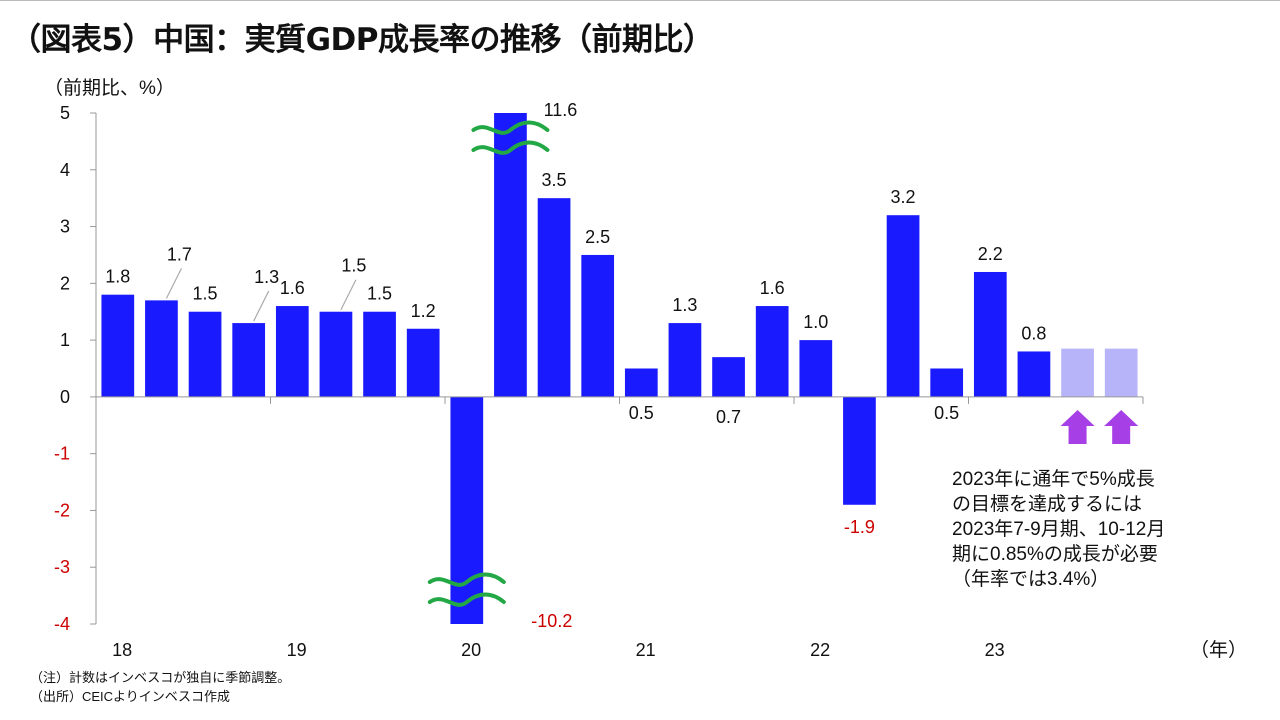 The height and width of the screenshot is (720, 1280). What do you see at coordinates (130, 696) in the screenshot?
I see `footnote-source: （出所）CEICよりインベスコ作成` at bounding box center [130, 696].